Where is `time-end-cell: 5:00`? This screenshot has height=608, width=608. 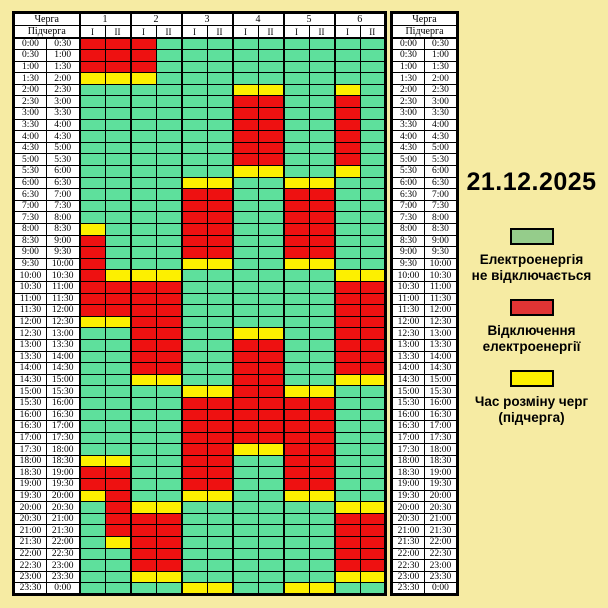
time-end-cell: 5:00 is located at coordinates (63, 148).